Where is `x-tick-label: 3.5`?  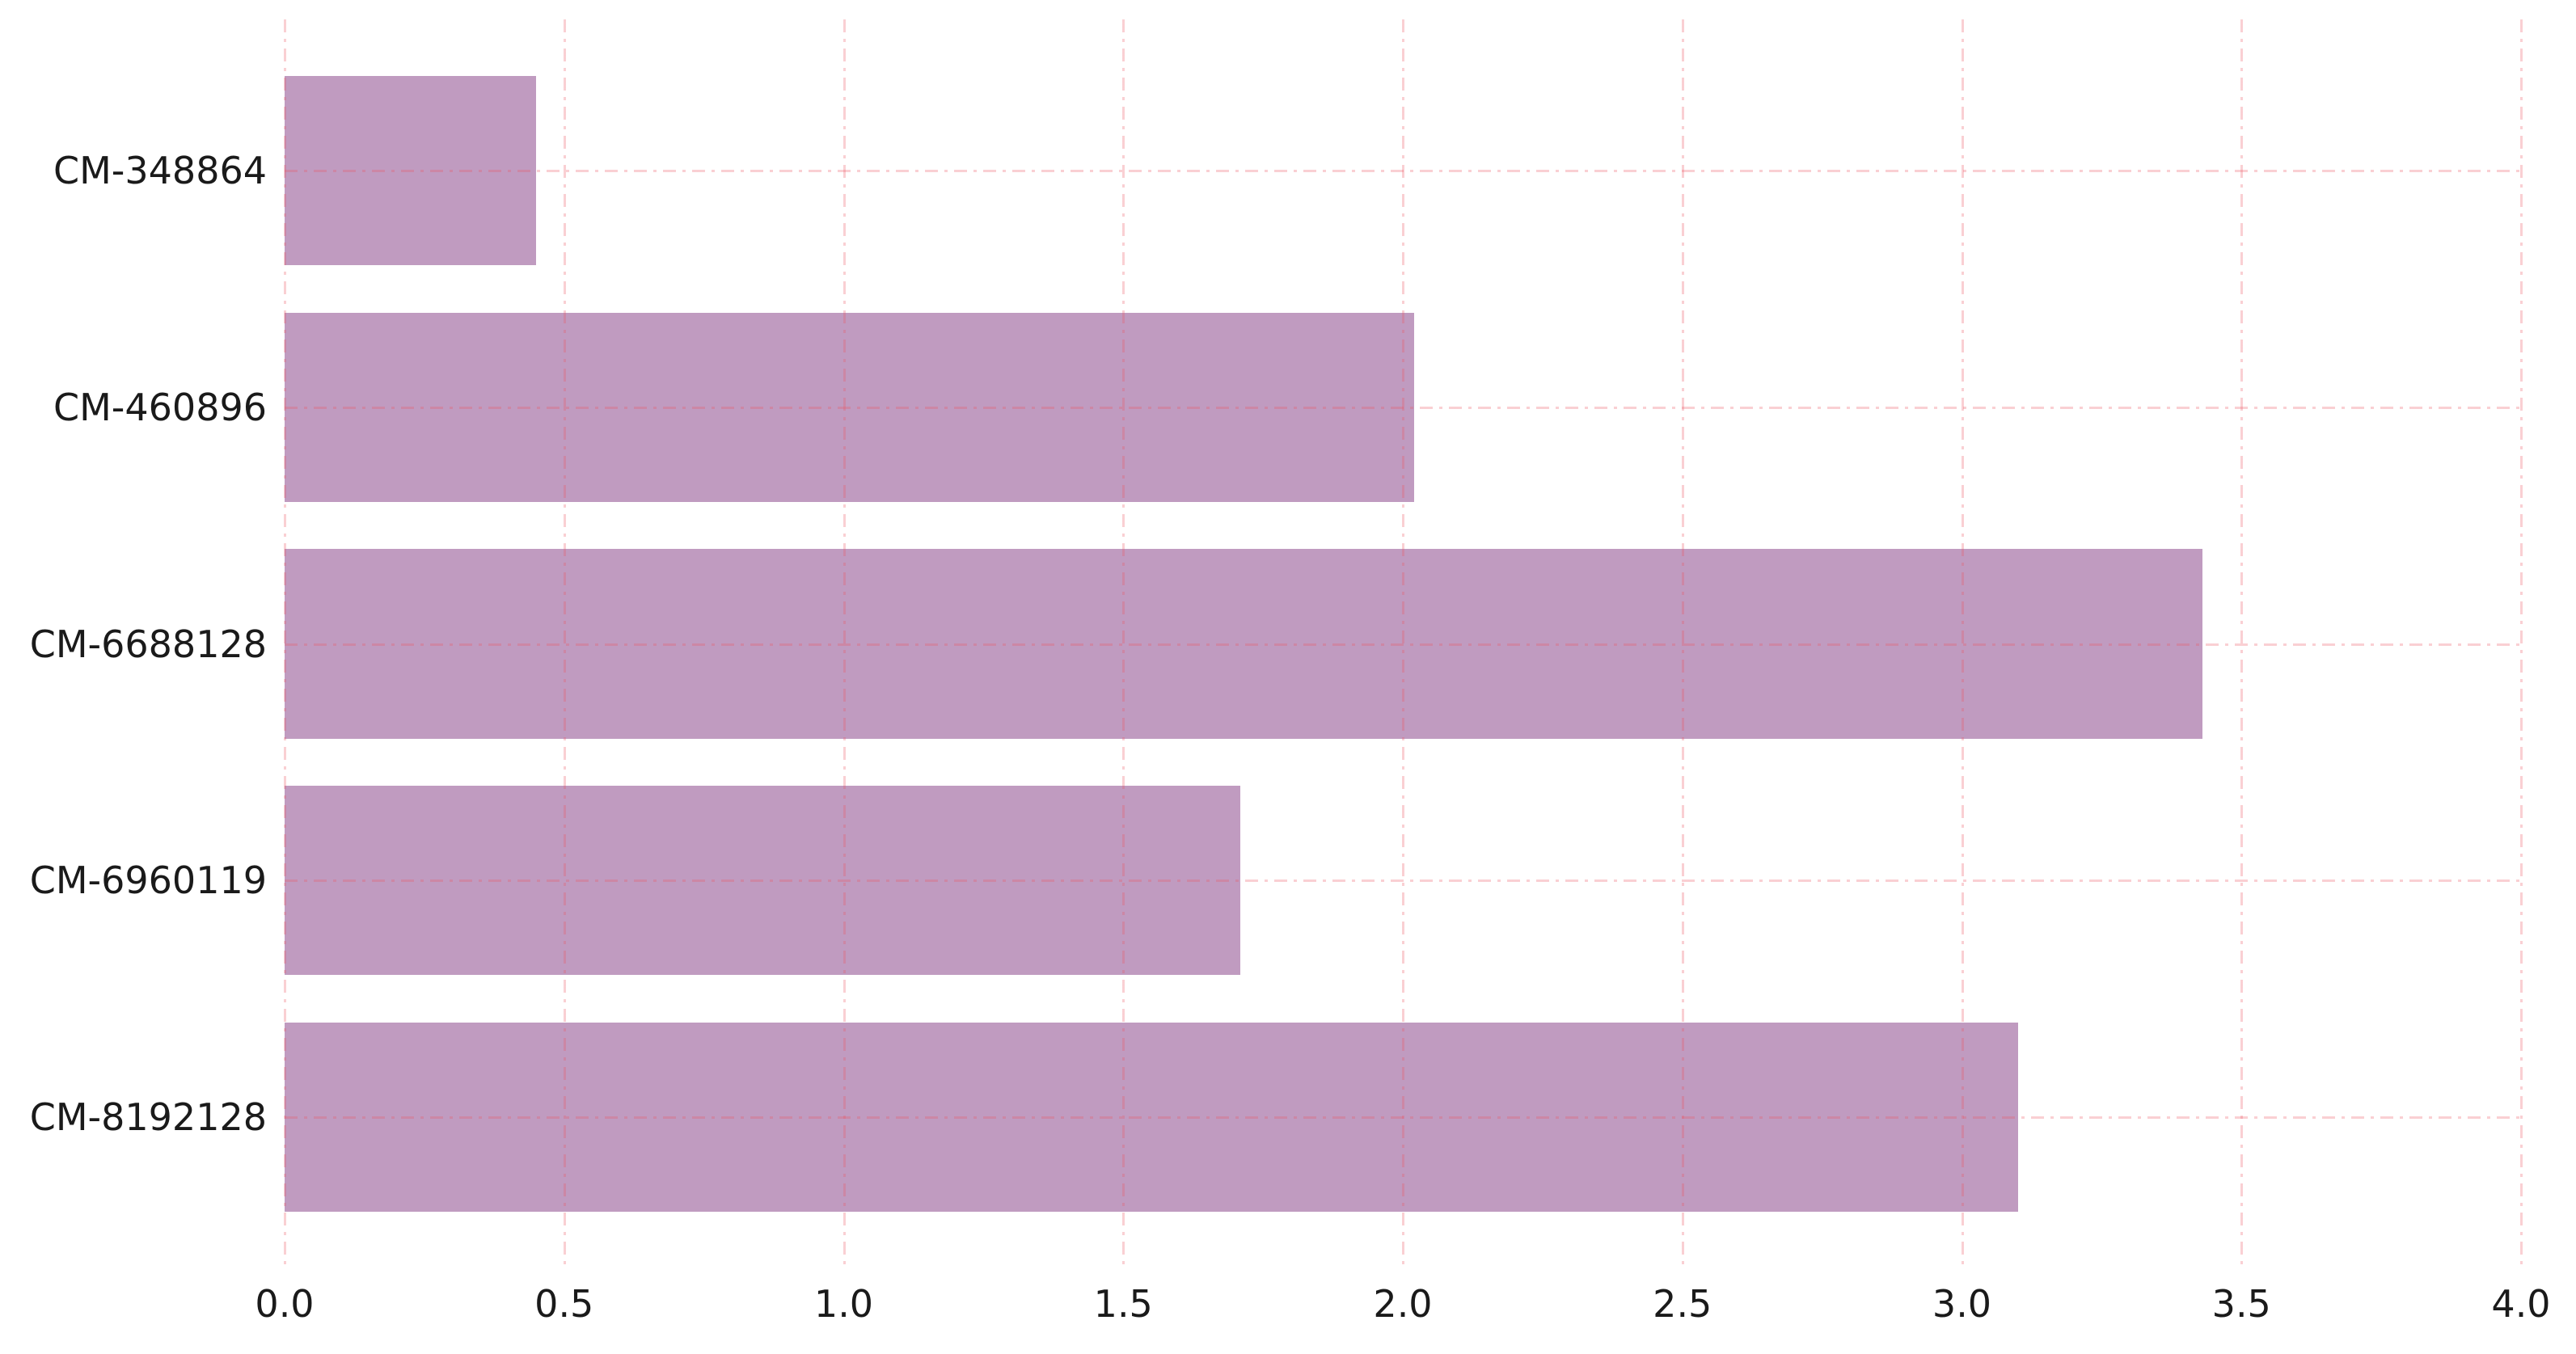
x-tick-label: 3.5 is located at coordinates (2241, 1304).